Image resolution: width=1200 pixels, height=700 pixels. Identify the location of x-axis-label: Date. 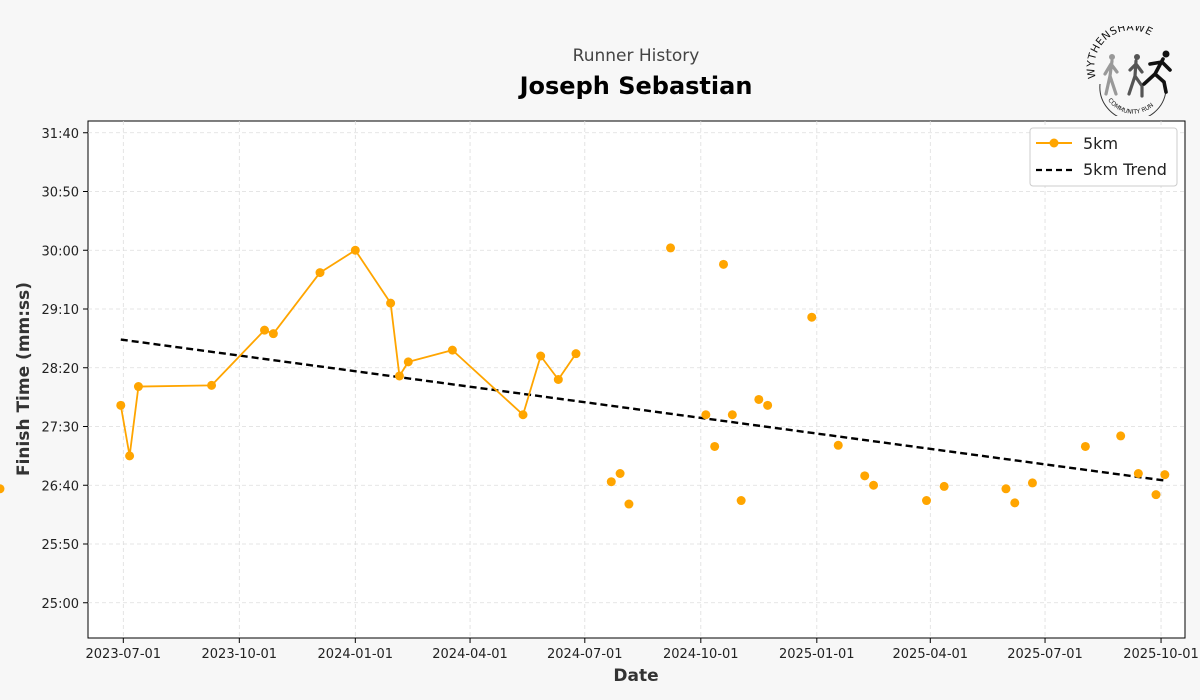
(635, 676).